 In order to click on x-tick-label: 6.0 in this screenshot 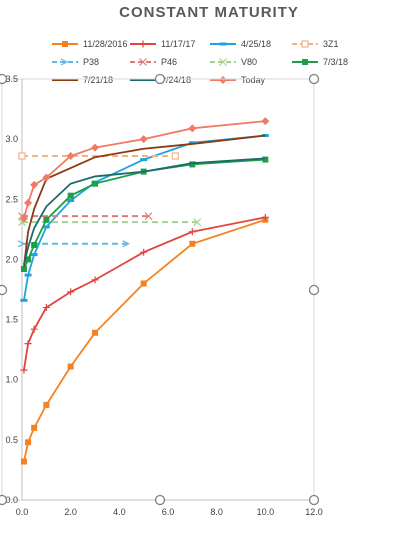, I will do `click(168, 512)`.